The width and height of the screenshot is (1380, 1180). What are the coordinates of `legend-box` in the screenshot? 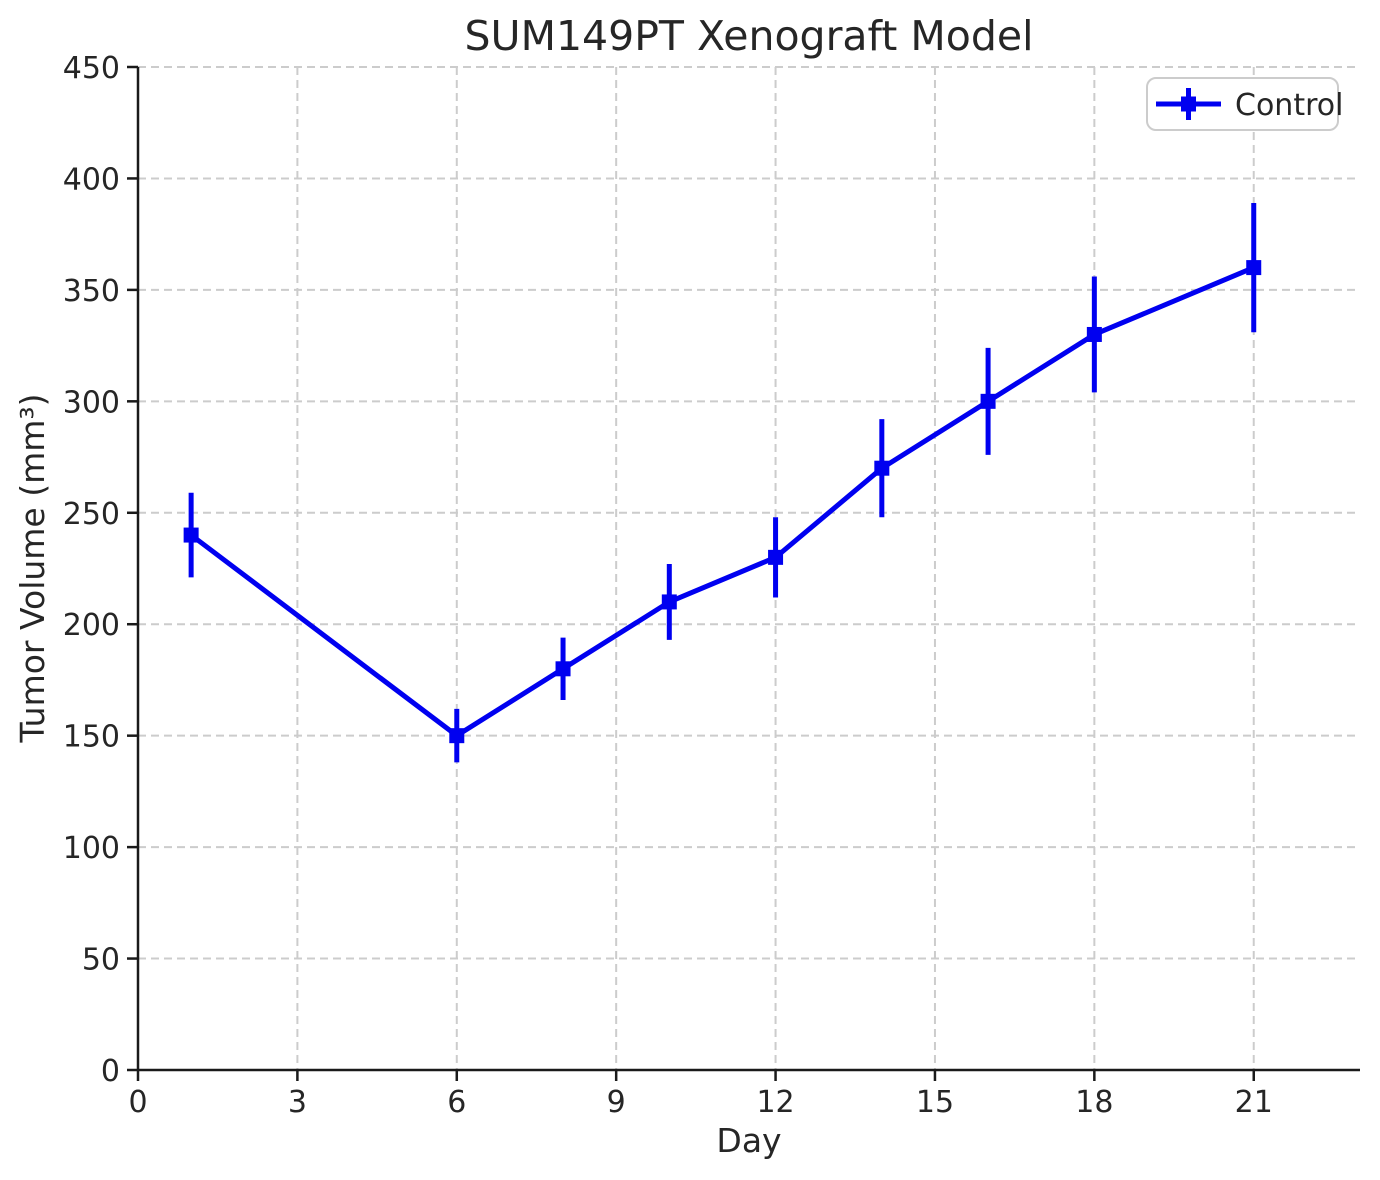 It's located at (1242, 104).